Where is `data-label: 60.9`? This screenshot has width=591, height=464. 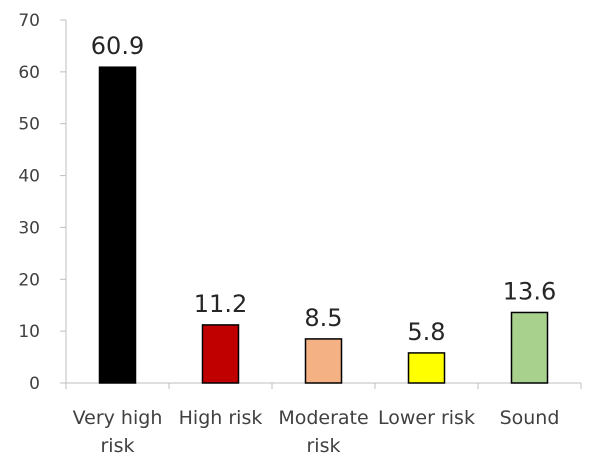 data-label: 60.9 is located at coordinates (117, 46).